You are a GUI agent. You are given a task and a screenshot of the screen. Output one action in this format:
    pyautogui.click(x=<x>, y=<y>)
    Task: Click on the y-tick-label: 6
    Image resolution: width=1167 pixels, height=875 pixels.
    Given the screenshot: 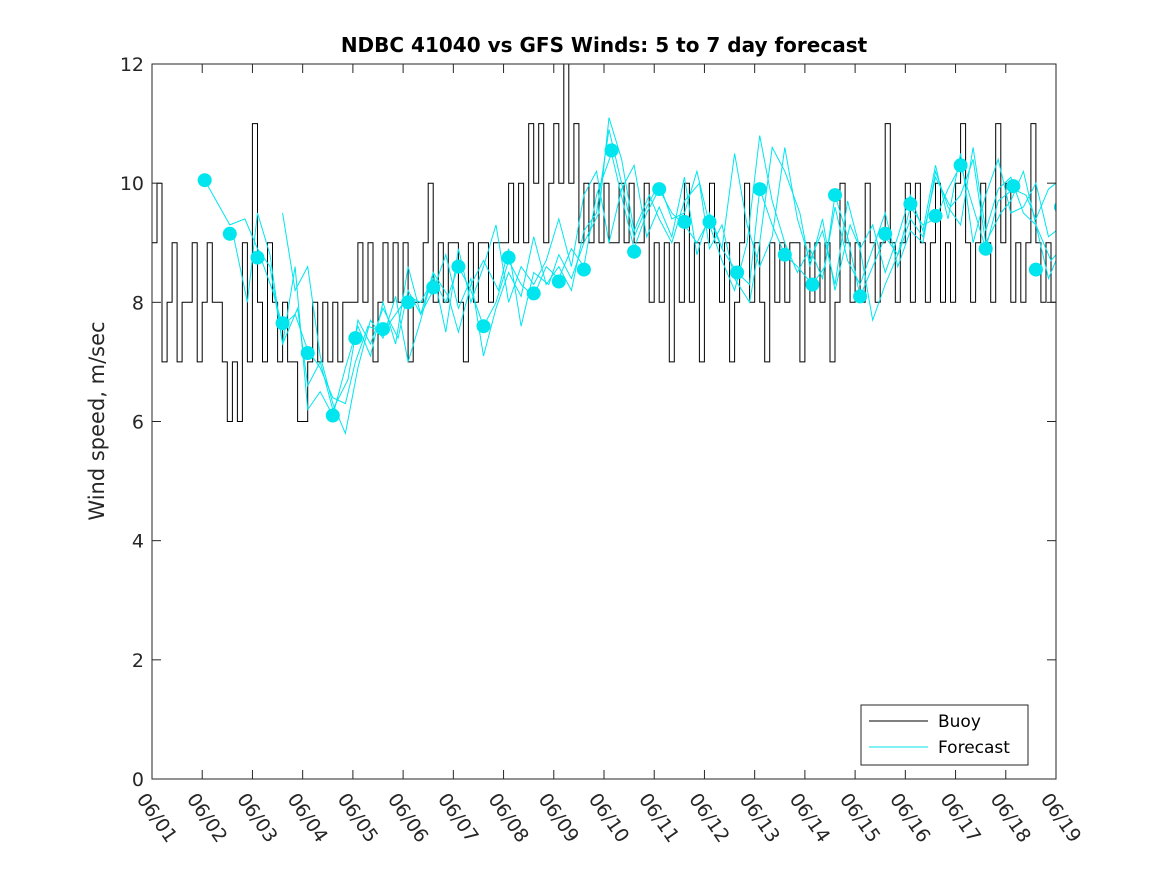 What is the action you would take?
    pyautogui.click(x=138, y=423)
    